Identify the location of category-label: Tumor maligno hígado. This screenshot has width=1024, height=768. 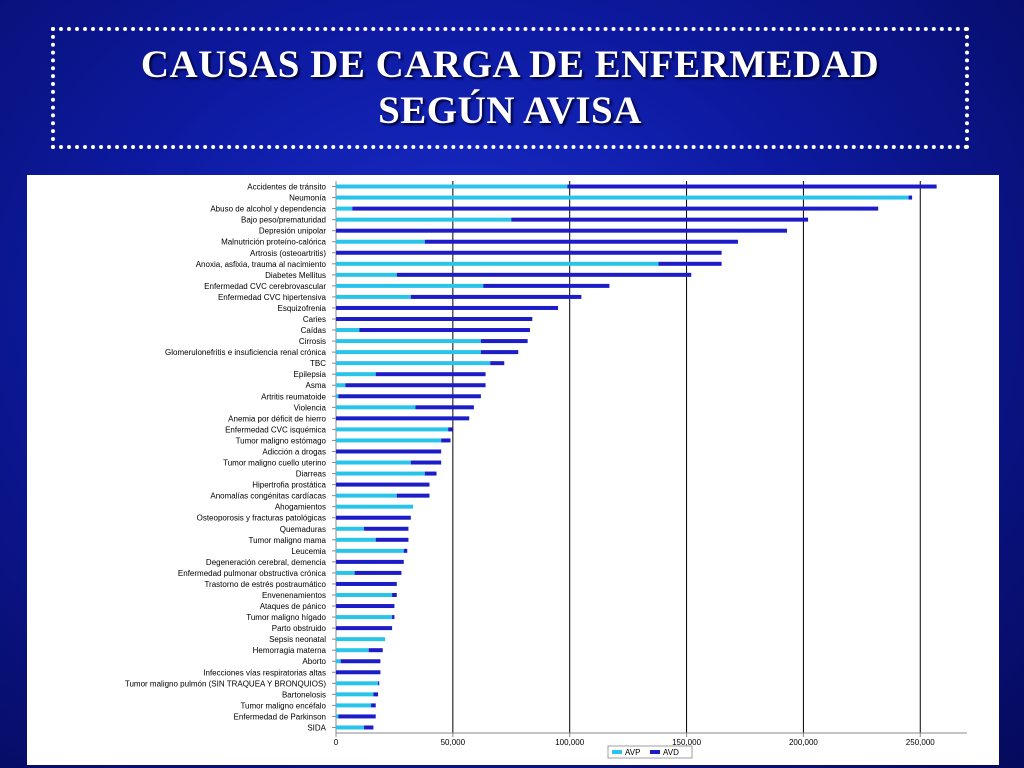
(286, 617).